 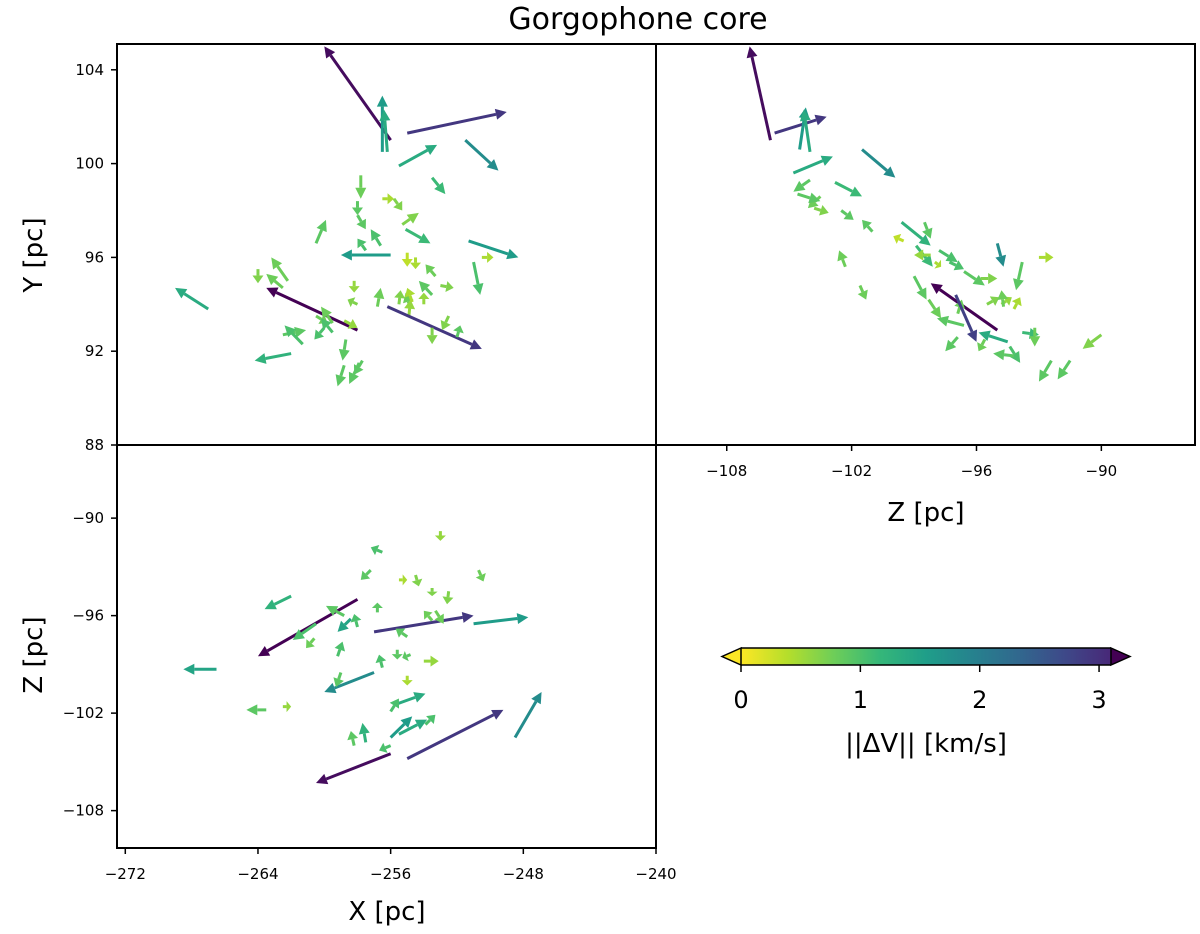 I want to click on ticks-zy: −108 −102 −96 −90, so click(x=911, y=462).